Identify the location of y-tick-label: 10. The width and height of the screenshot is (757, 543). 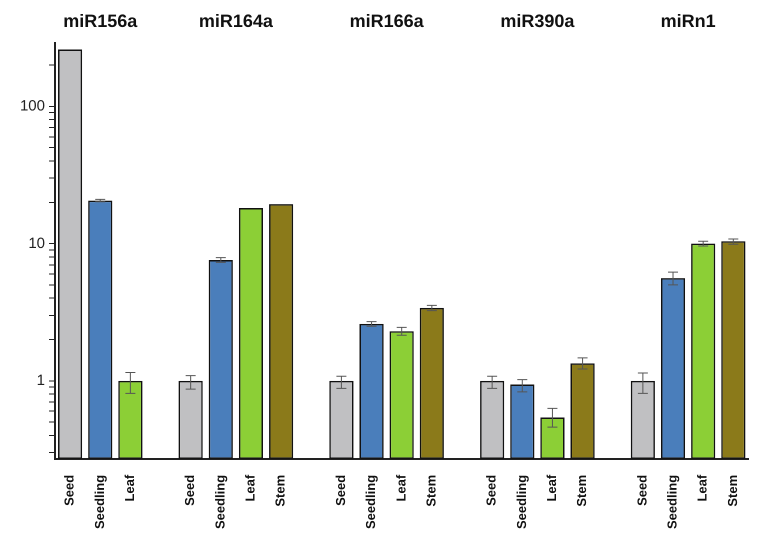
(36, 243).